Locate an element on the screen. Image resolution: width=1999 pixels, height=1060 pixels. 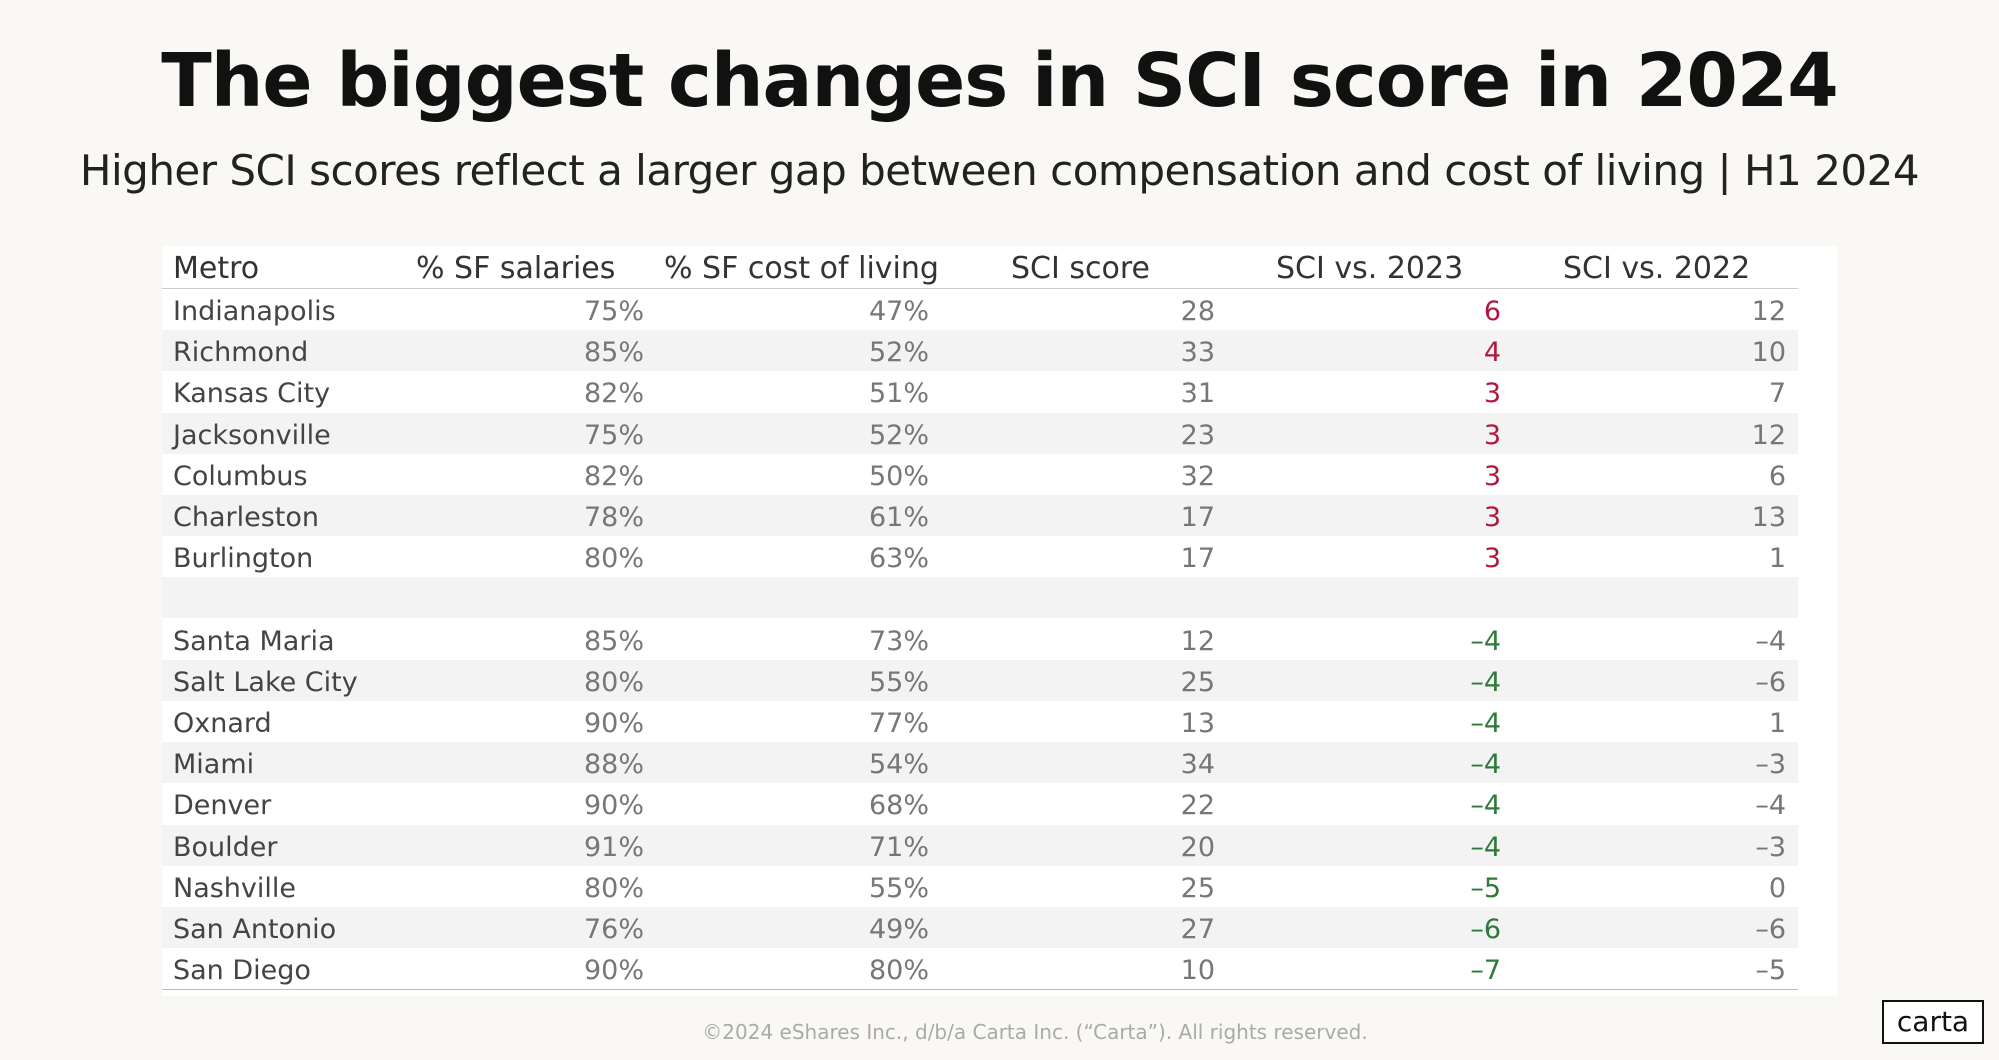
value-cell: –7 is located at coordinates (1485, 971).